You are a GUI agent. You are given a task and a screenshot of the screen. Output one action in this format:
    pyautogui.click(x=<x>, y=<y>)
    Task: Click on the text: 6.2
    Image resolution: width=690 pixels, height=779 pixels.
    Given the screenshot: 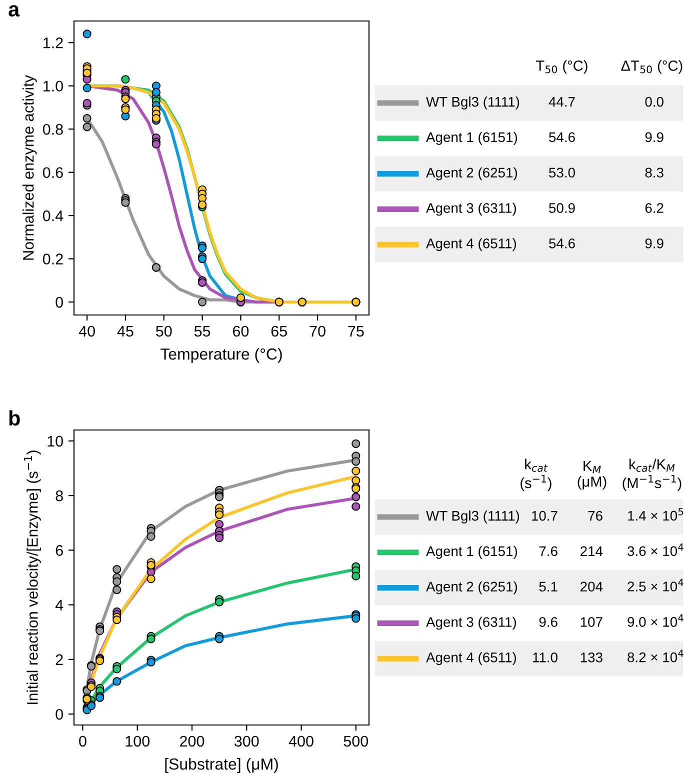 What is the action you would take?
    pyautogui.click(x=654, y=208)
    